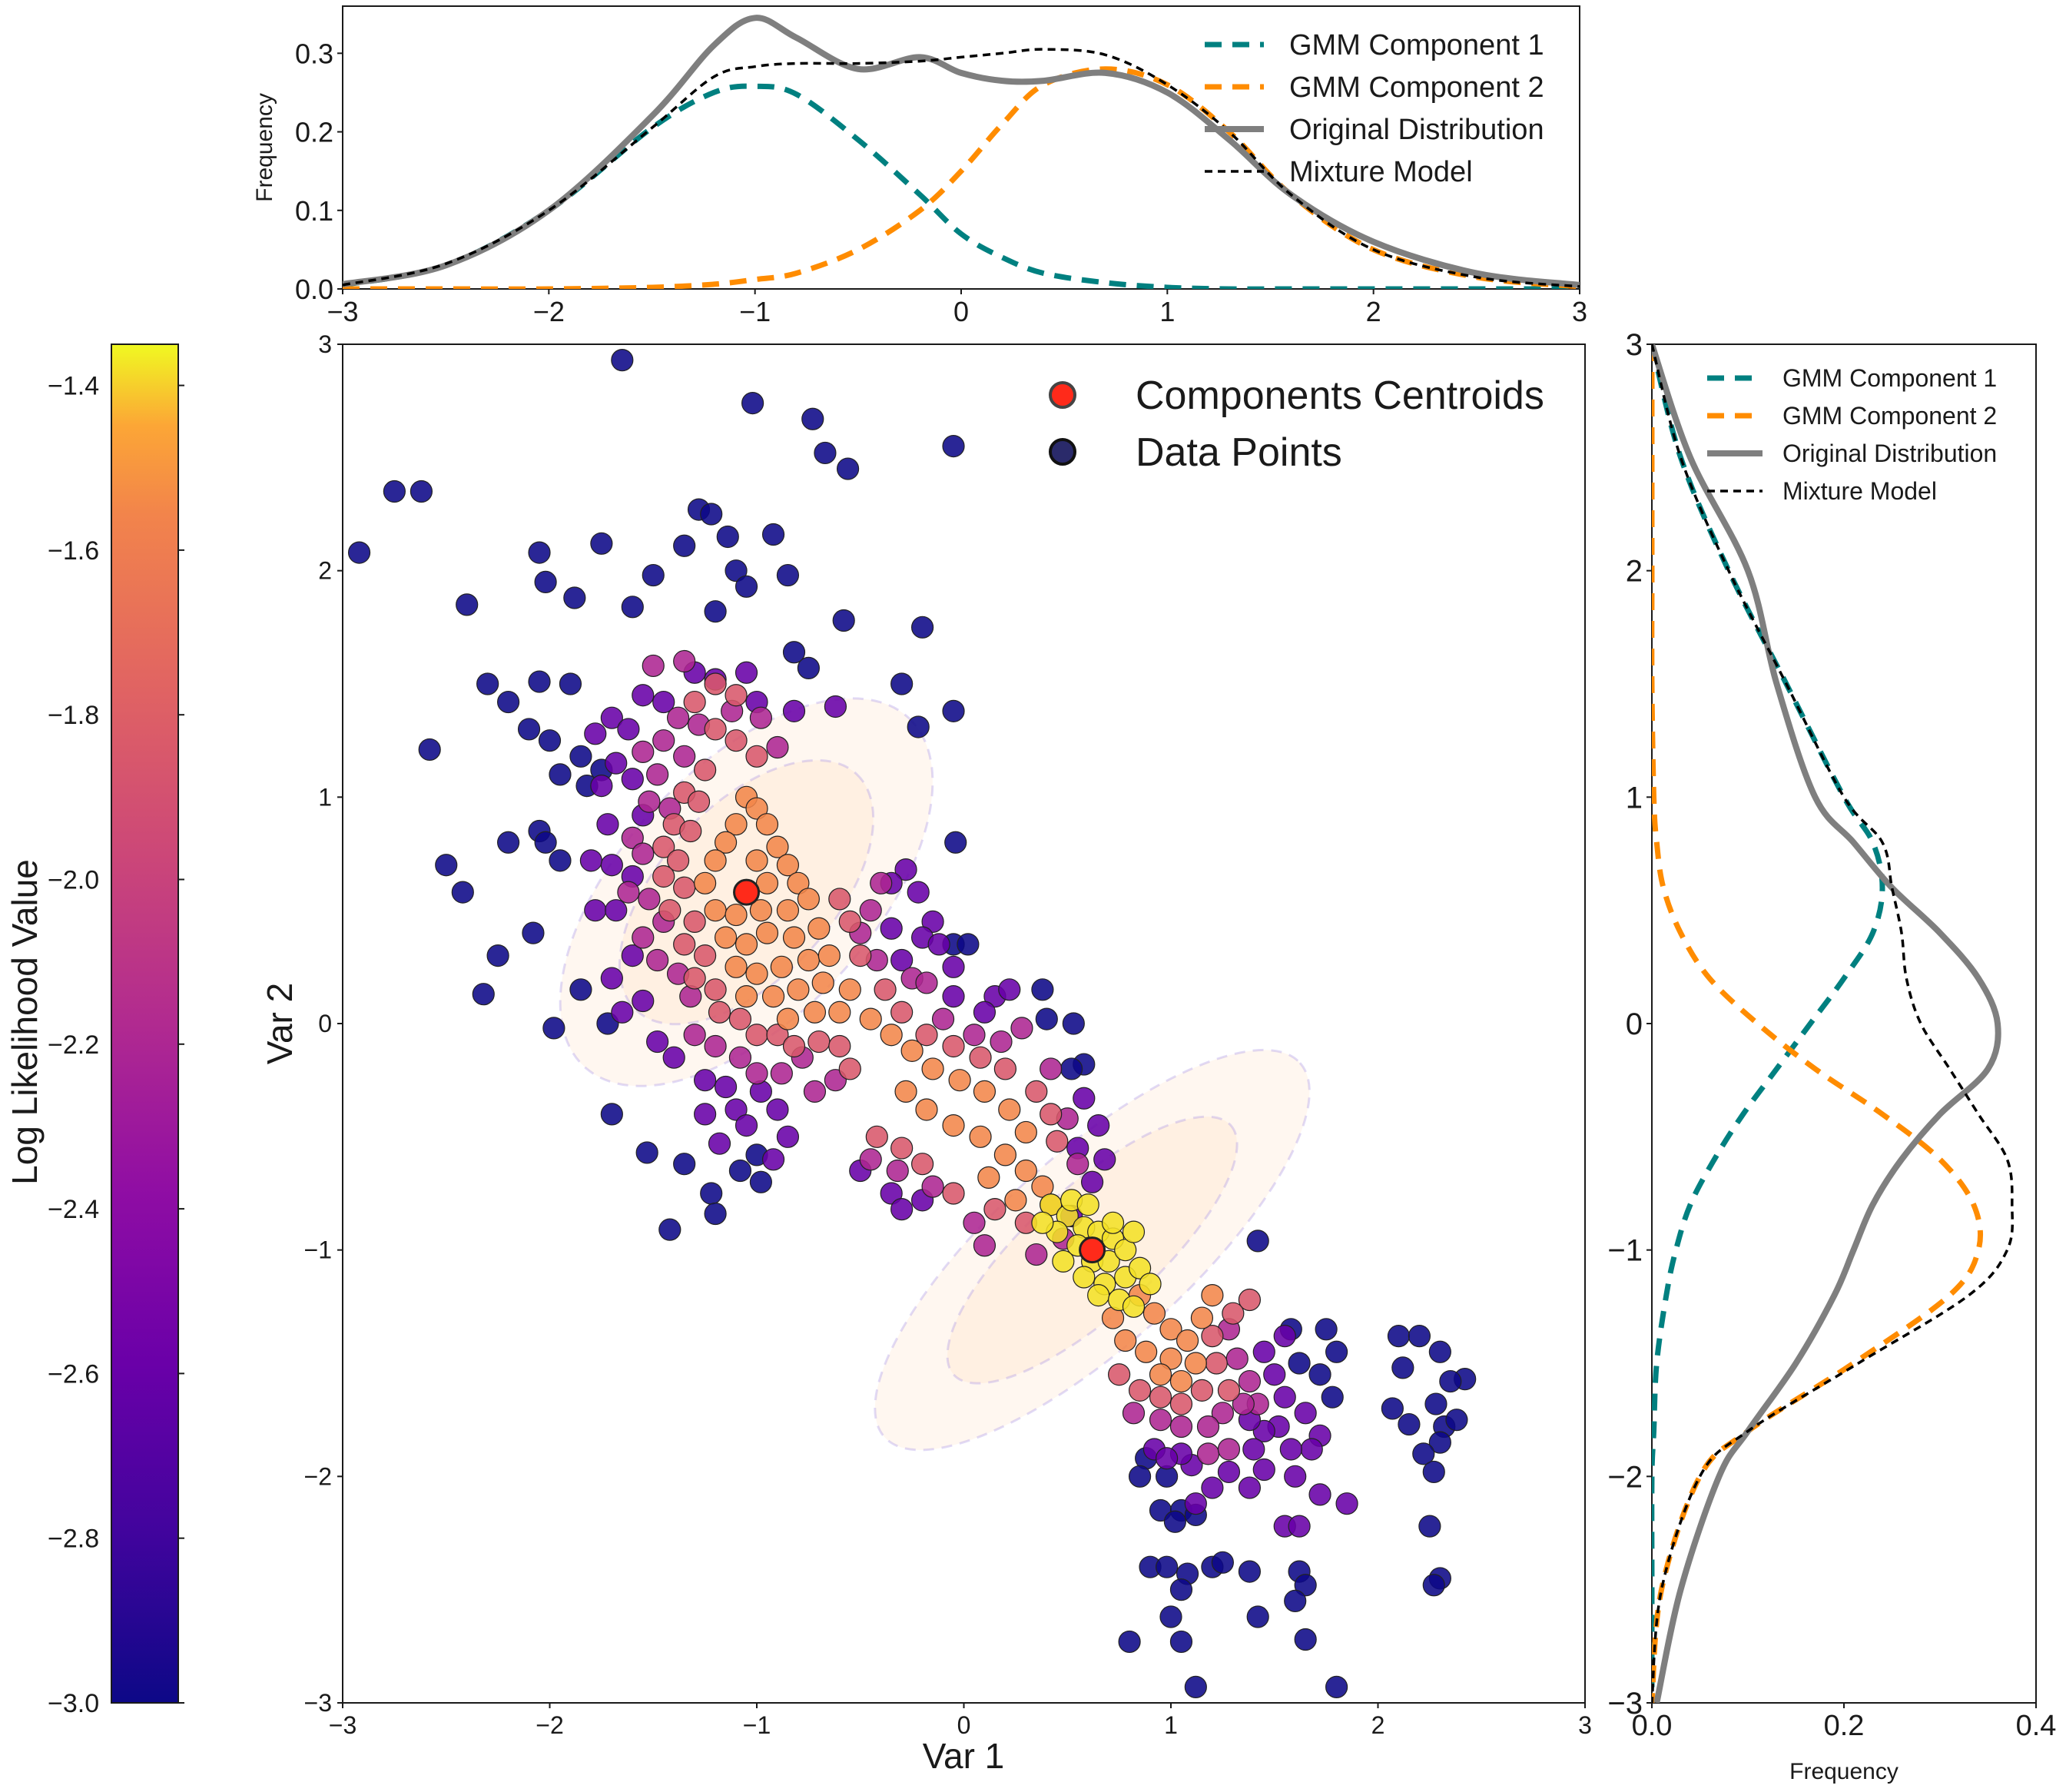 This screenshot has height=1792, width=2056. I want to click on colorbar-label: Log Likelihood Value, so click(25, 1022).